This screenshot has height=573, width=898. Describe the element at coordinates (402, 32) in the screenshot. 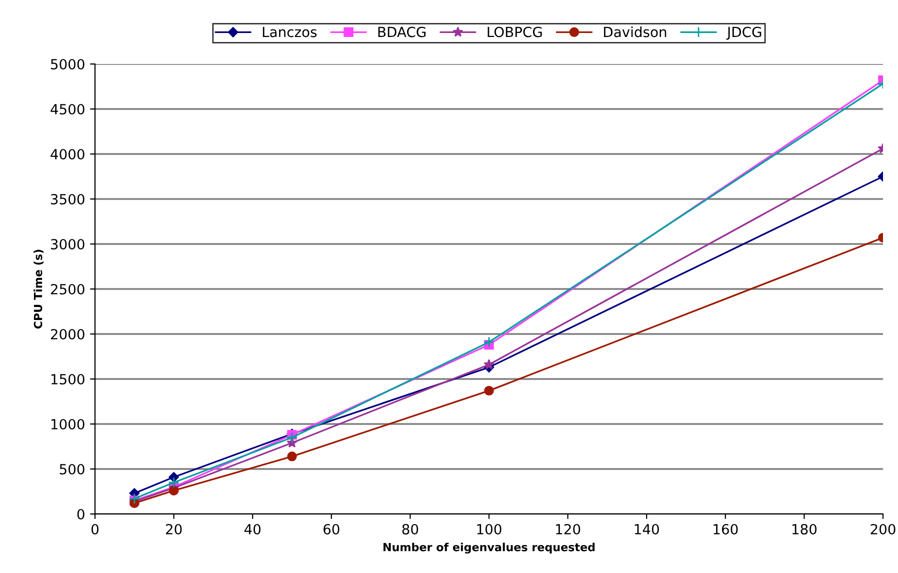

I see `legend-label: BDACG` at that location.